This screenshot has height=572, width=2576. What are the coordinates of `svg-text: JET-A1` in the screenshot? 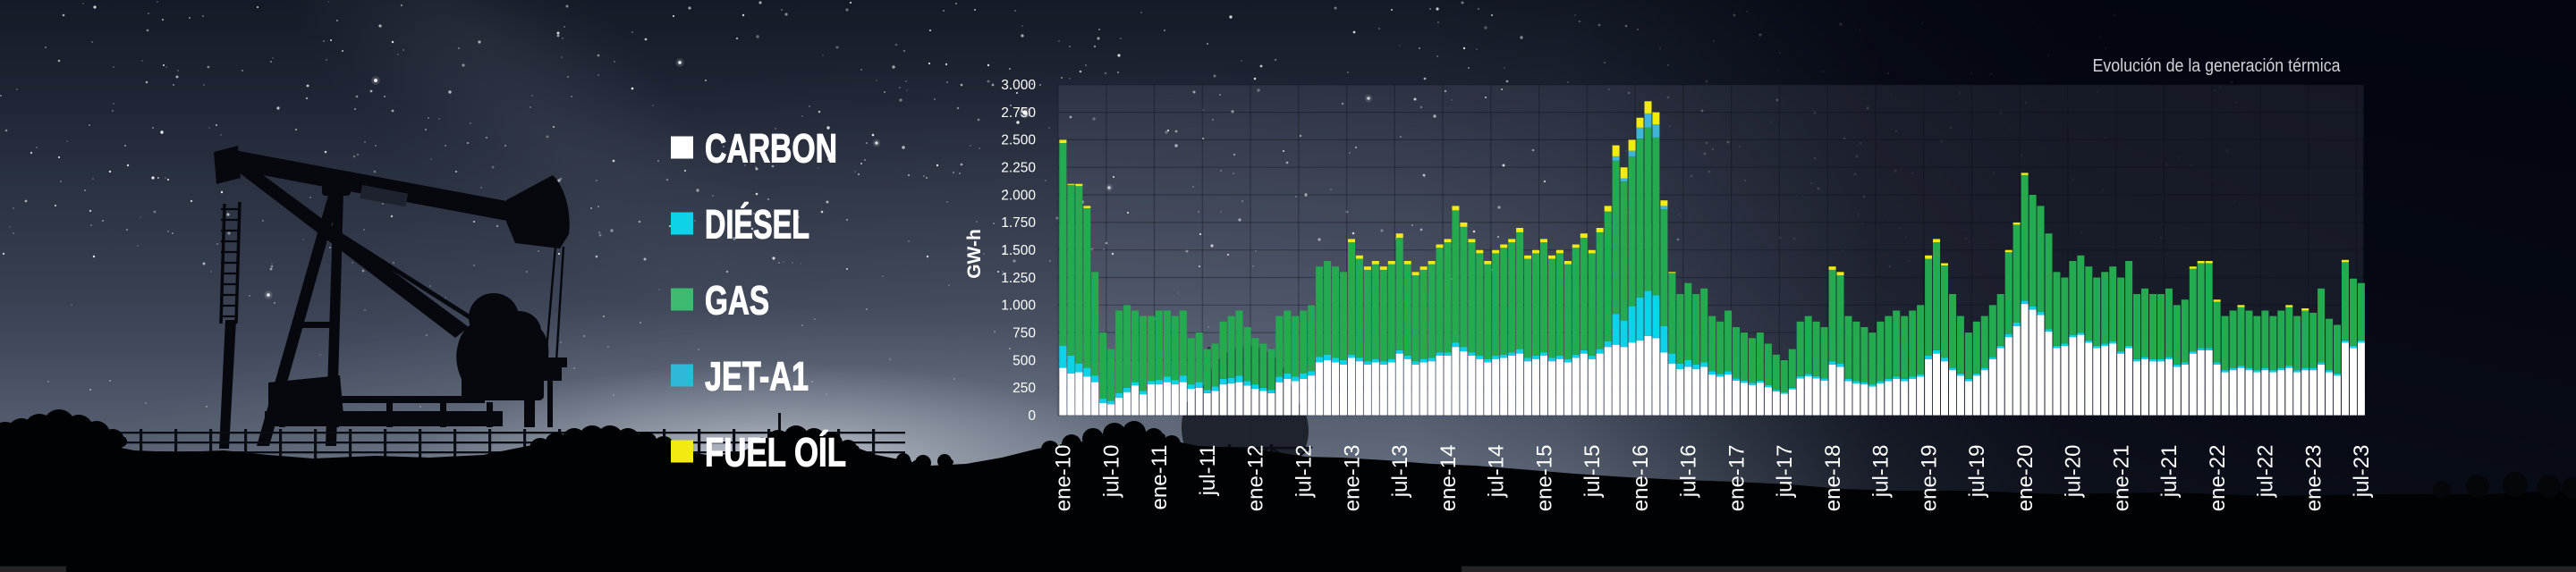 It's located at (757, 377).